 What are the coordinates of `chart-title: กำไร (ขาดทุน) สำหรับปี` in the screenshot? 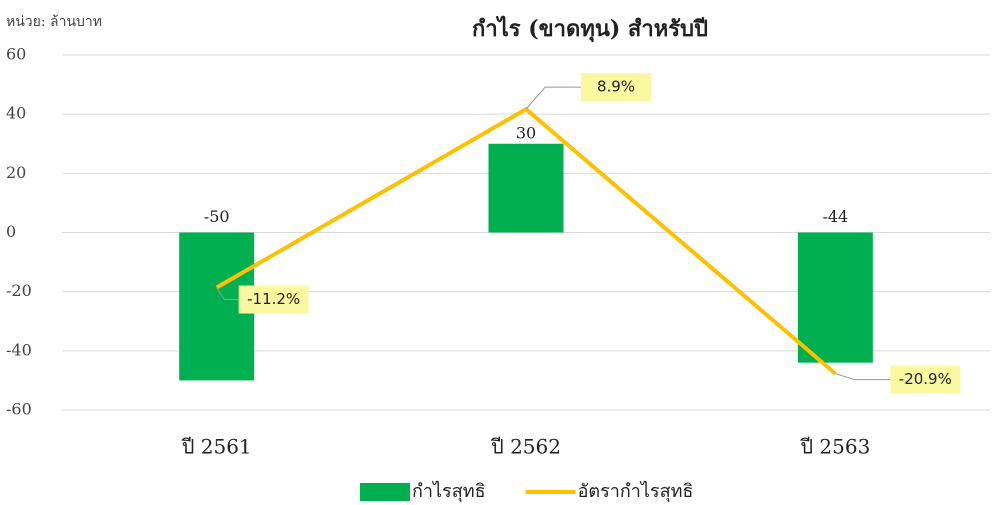 It's located at (590, 29).